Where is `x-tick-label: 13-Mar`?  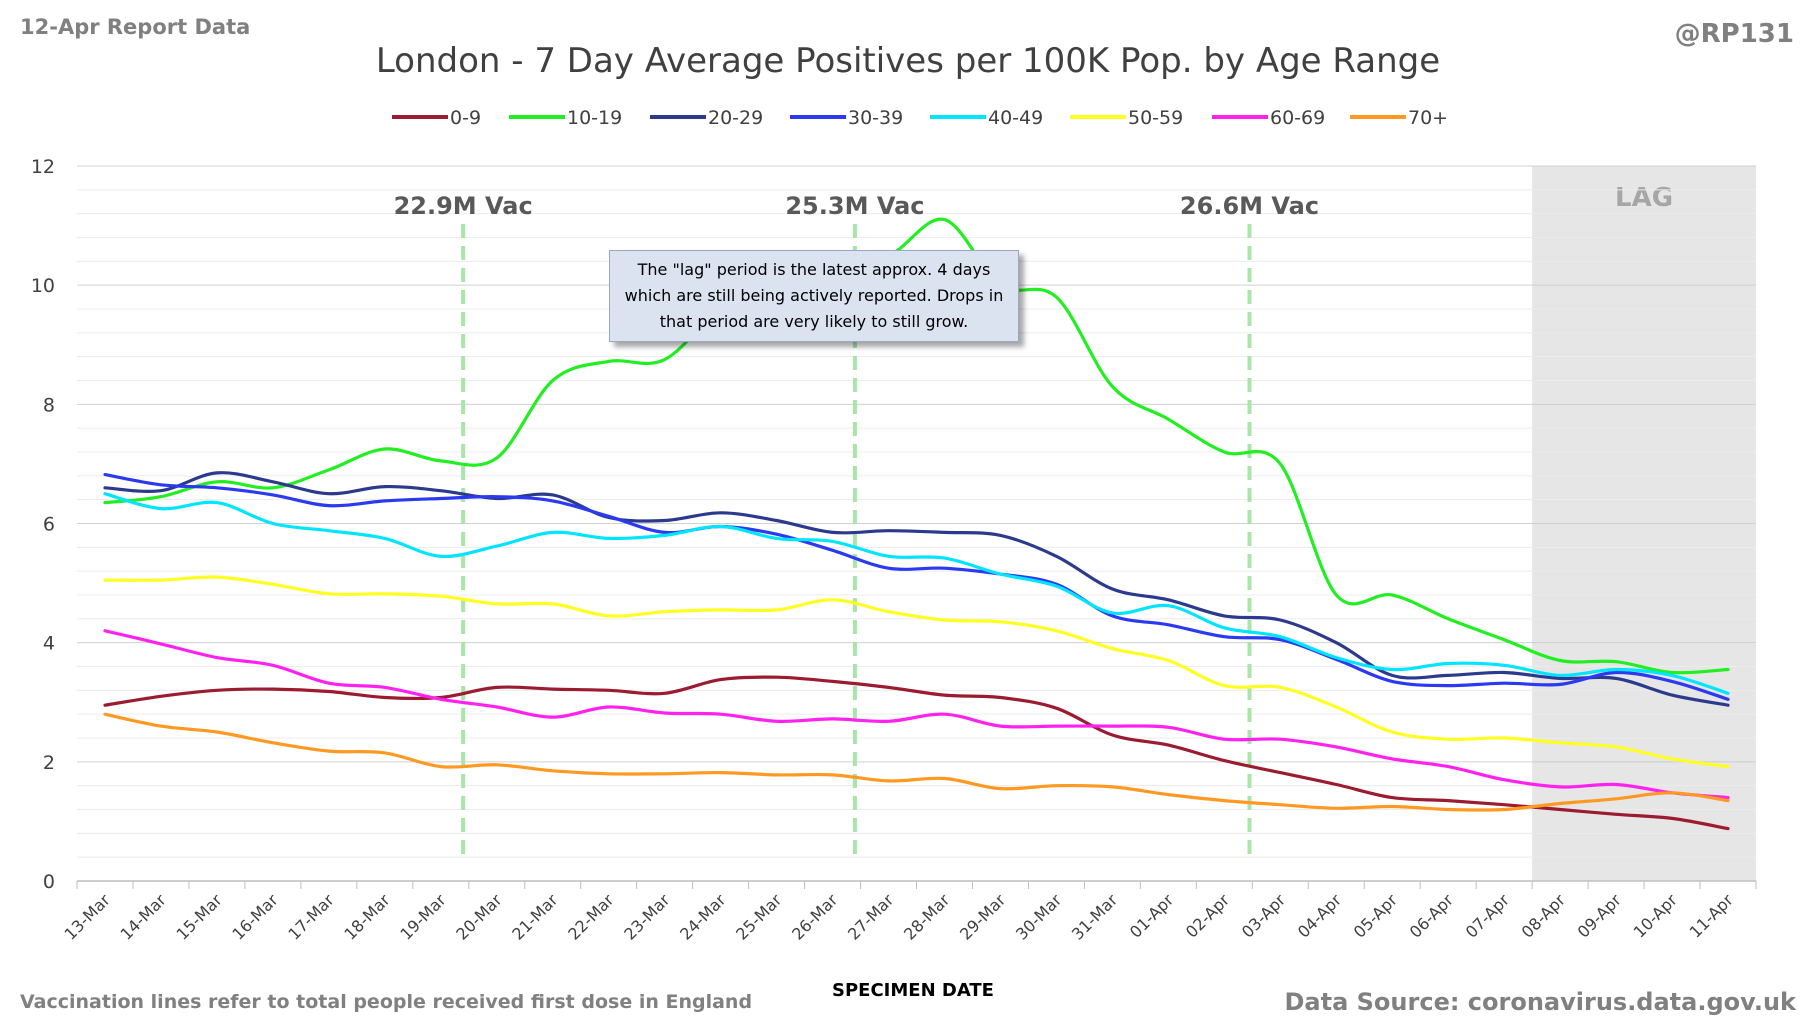 x-tick-label: 13-Mar is located at coordinates (88, 917).